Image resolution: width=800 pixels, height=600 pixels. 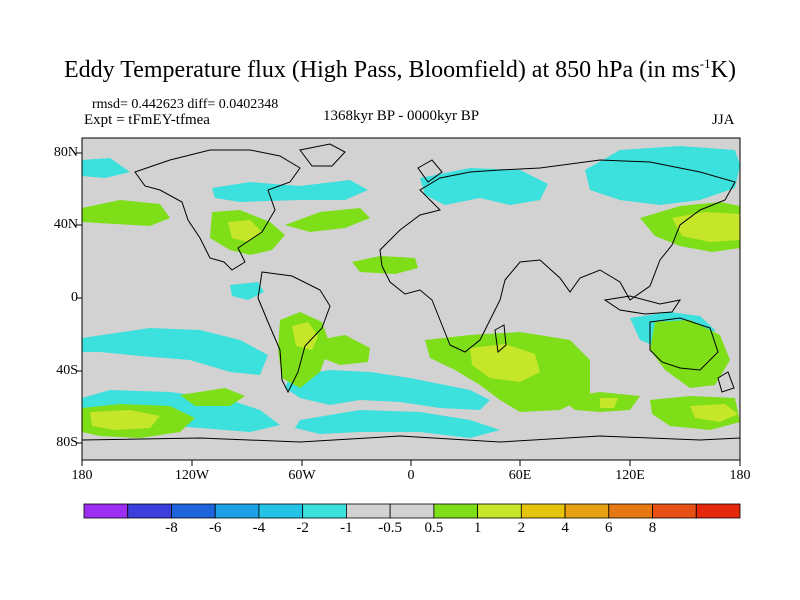 What do you see at coordinates (67, 370) in the screenshot?
I see `lat-label: 40S` at bounding box center [67, 370].